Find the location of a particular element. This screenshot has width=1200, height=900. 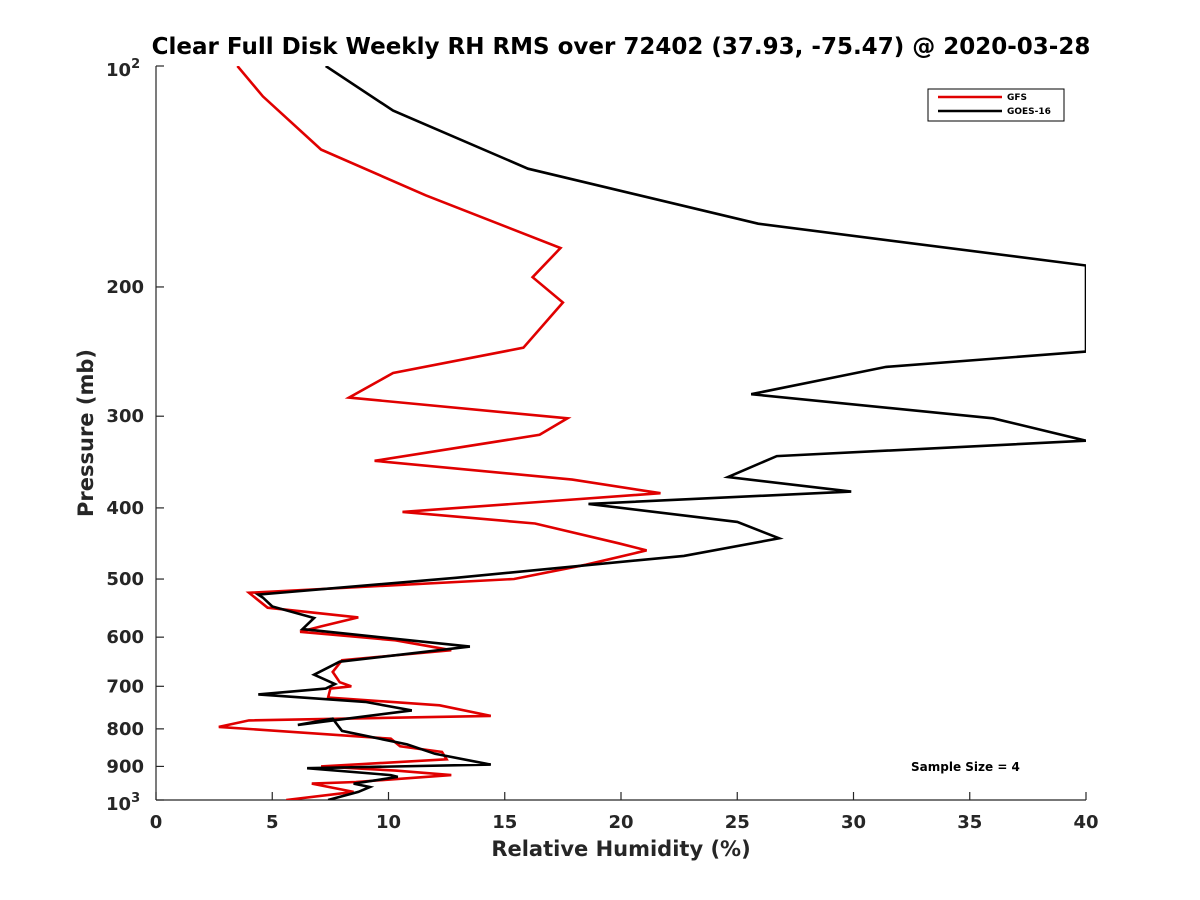

x-tick-label-5: 25 is located at coordinates (737, 822).